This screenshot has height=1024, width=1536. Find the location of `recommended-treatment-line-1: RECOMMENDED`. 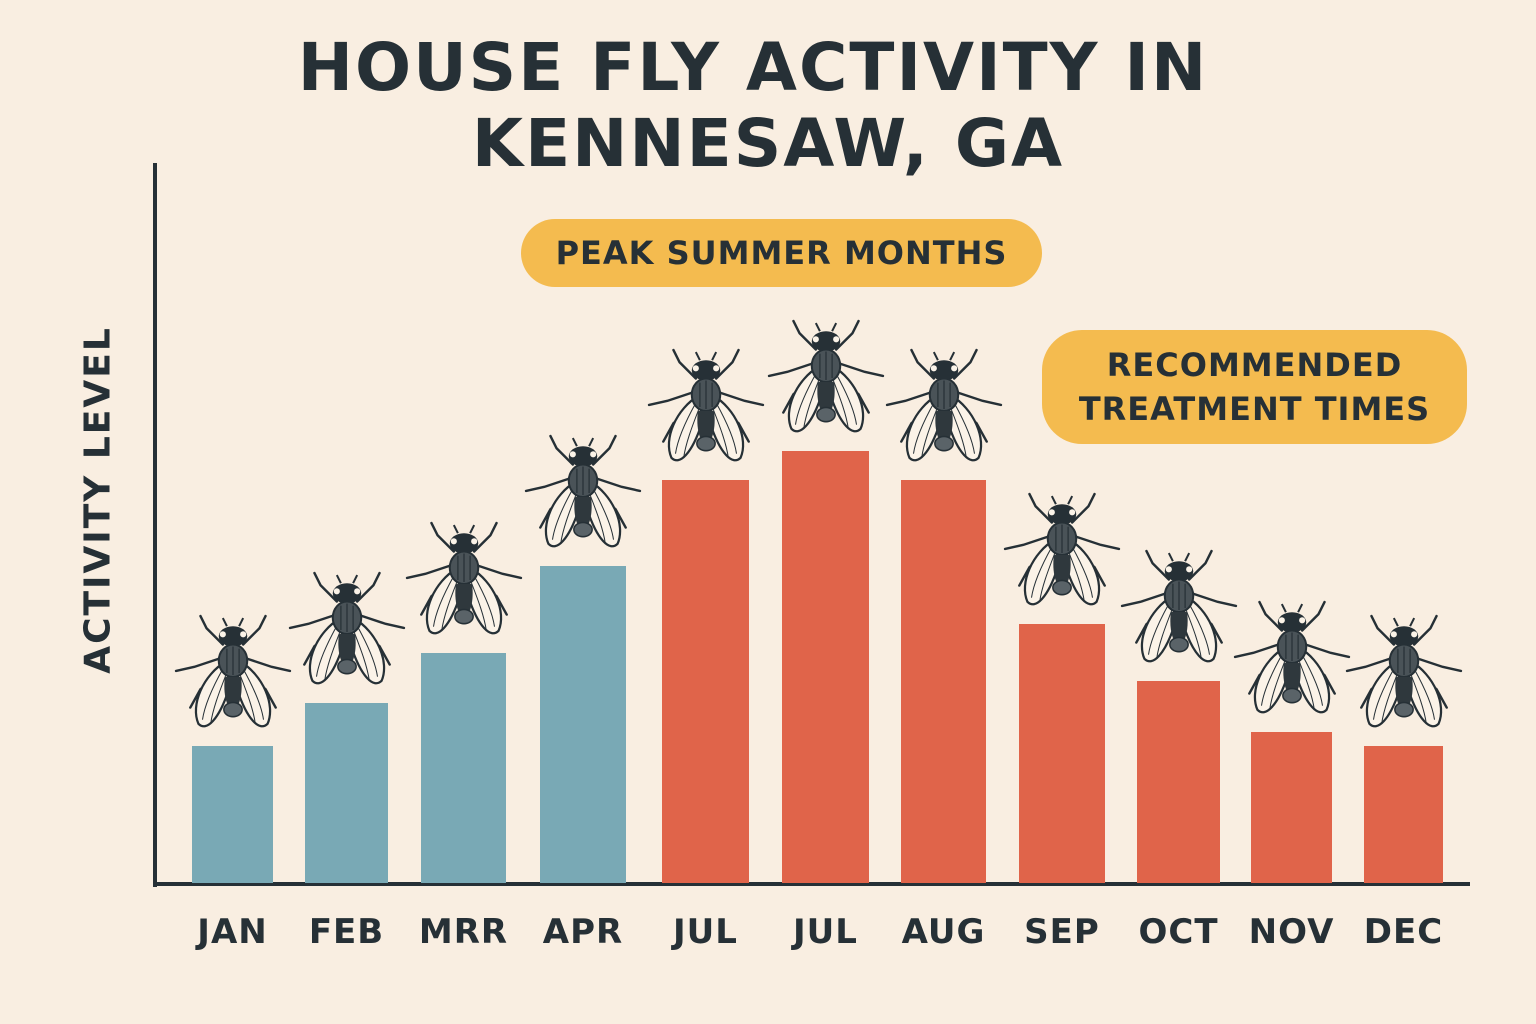

recommended-treatment-line-1: RECOMMENDED is located at coordinates (1254, 365).